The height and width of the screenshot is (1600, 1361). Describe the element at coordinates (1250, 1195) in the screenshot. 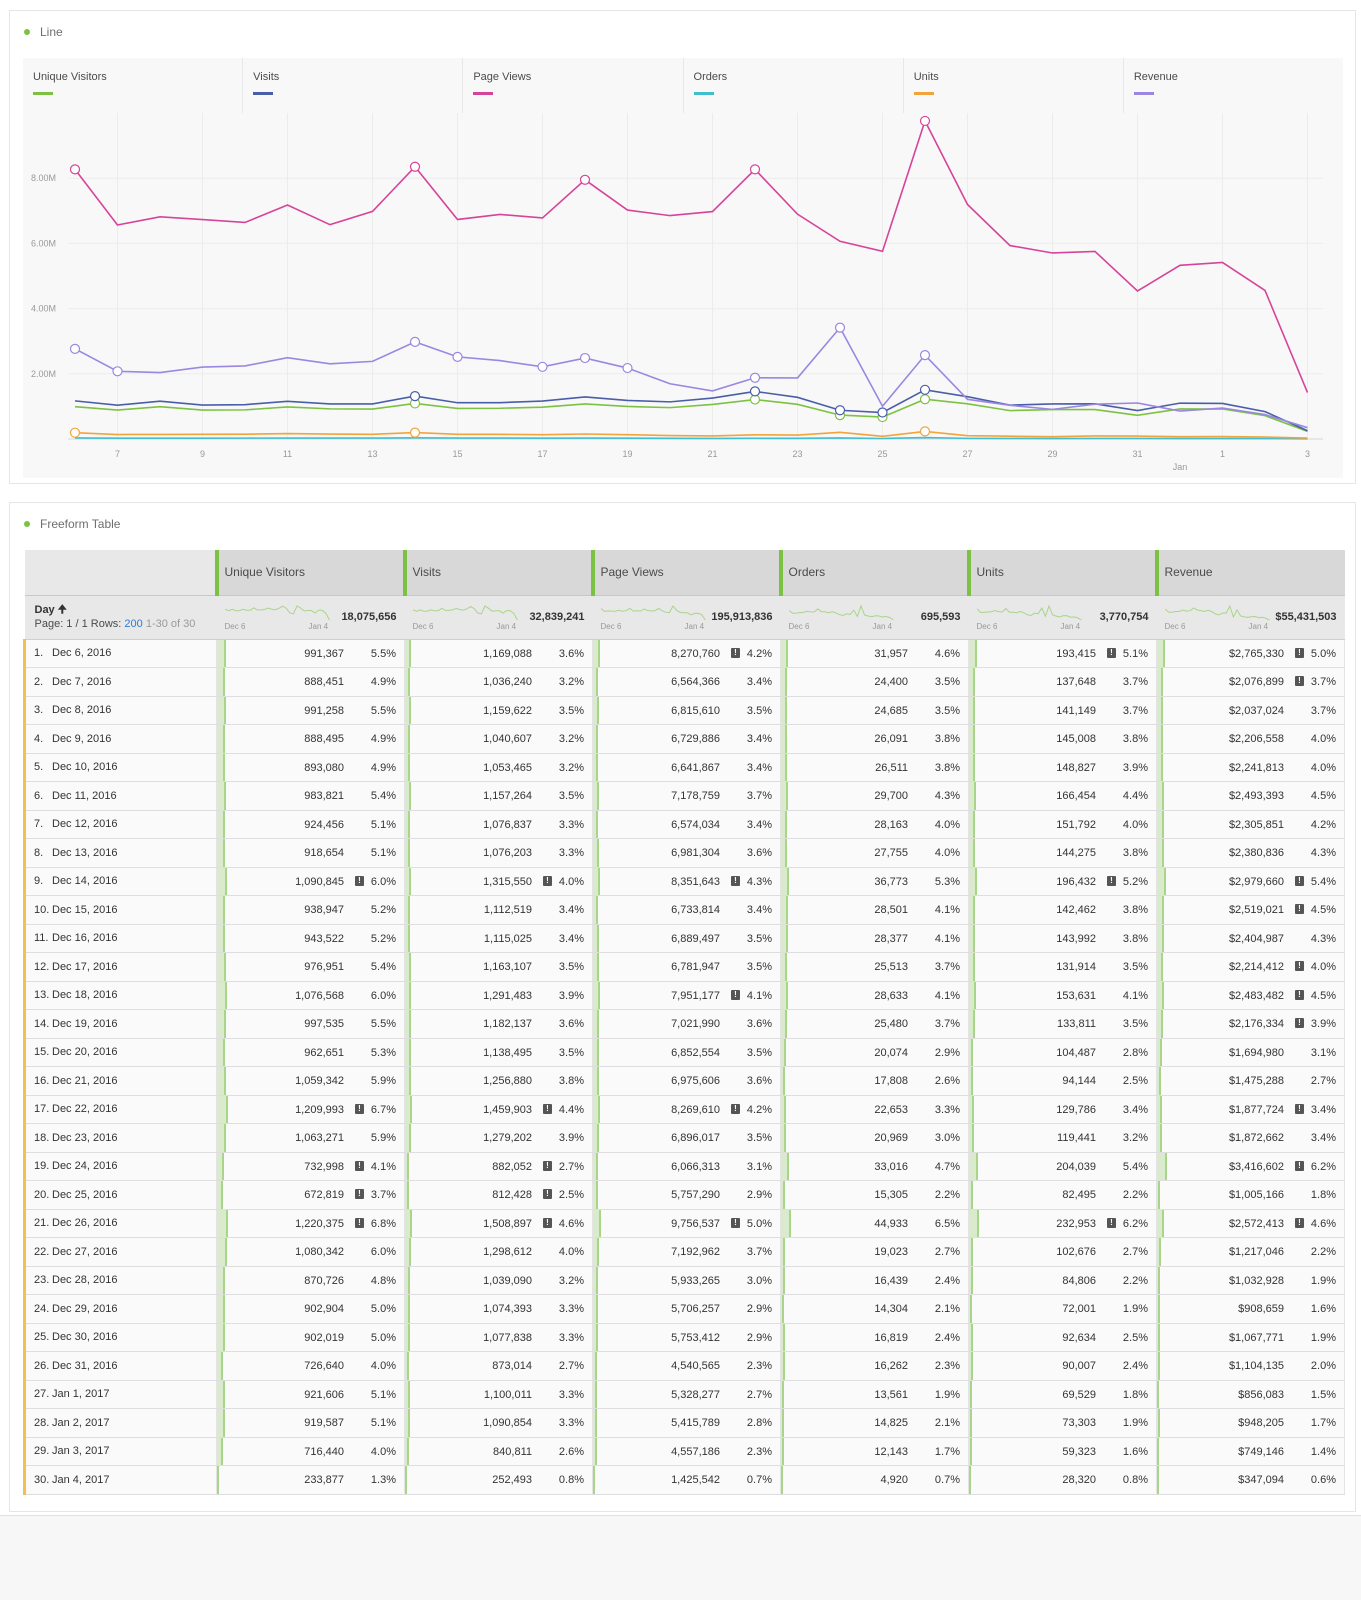

I see `metric-cell: $1,005,166 1.8%` at that location.